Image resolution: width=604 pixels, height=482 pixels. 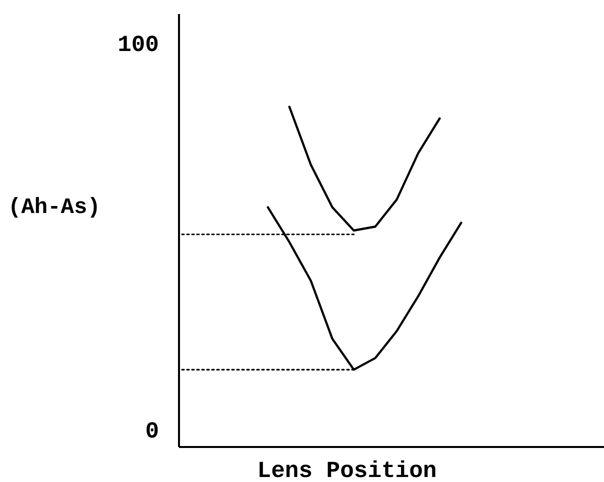 I want to click on y-tick-label: 0, so click(x=152, y=431).